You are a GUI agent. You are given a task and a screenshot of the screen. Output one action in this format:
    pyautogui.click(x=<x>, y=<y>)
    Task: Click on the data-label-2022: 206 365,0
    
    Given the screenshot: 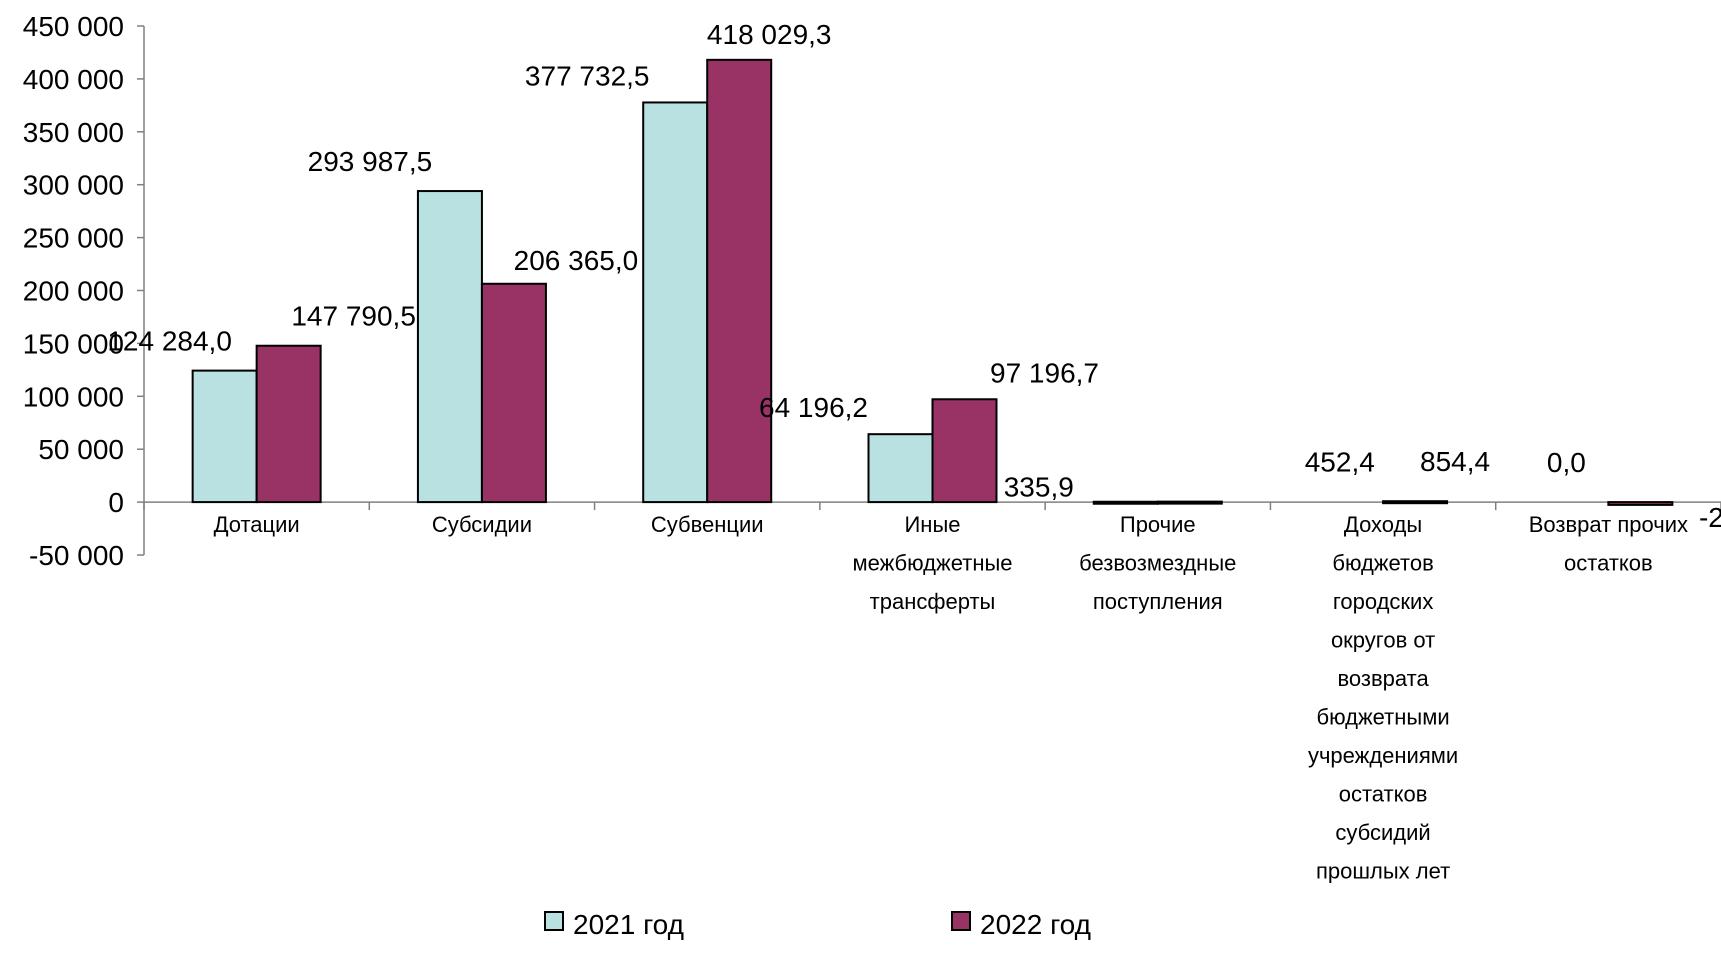 What is the action you would take?
    pyautogui.click(x=576, y=260)
    